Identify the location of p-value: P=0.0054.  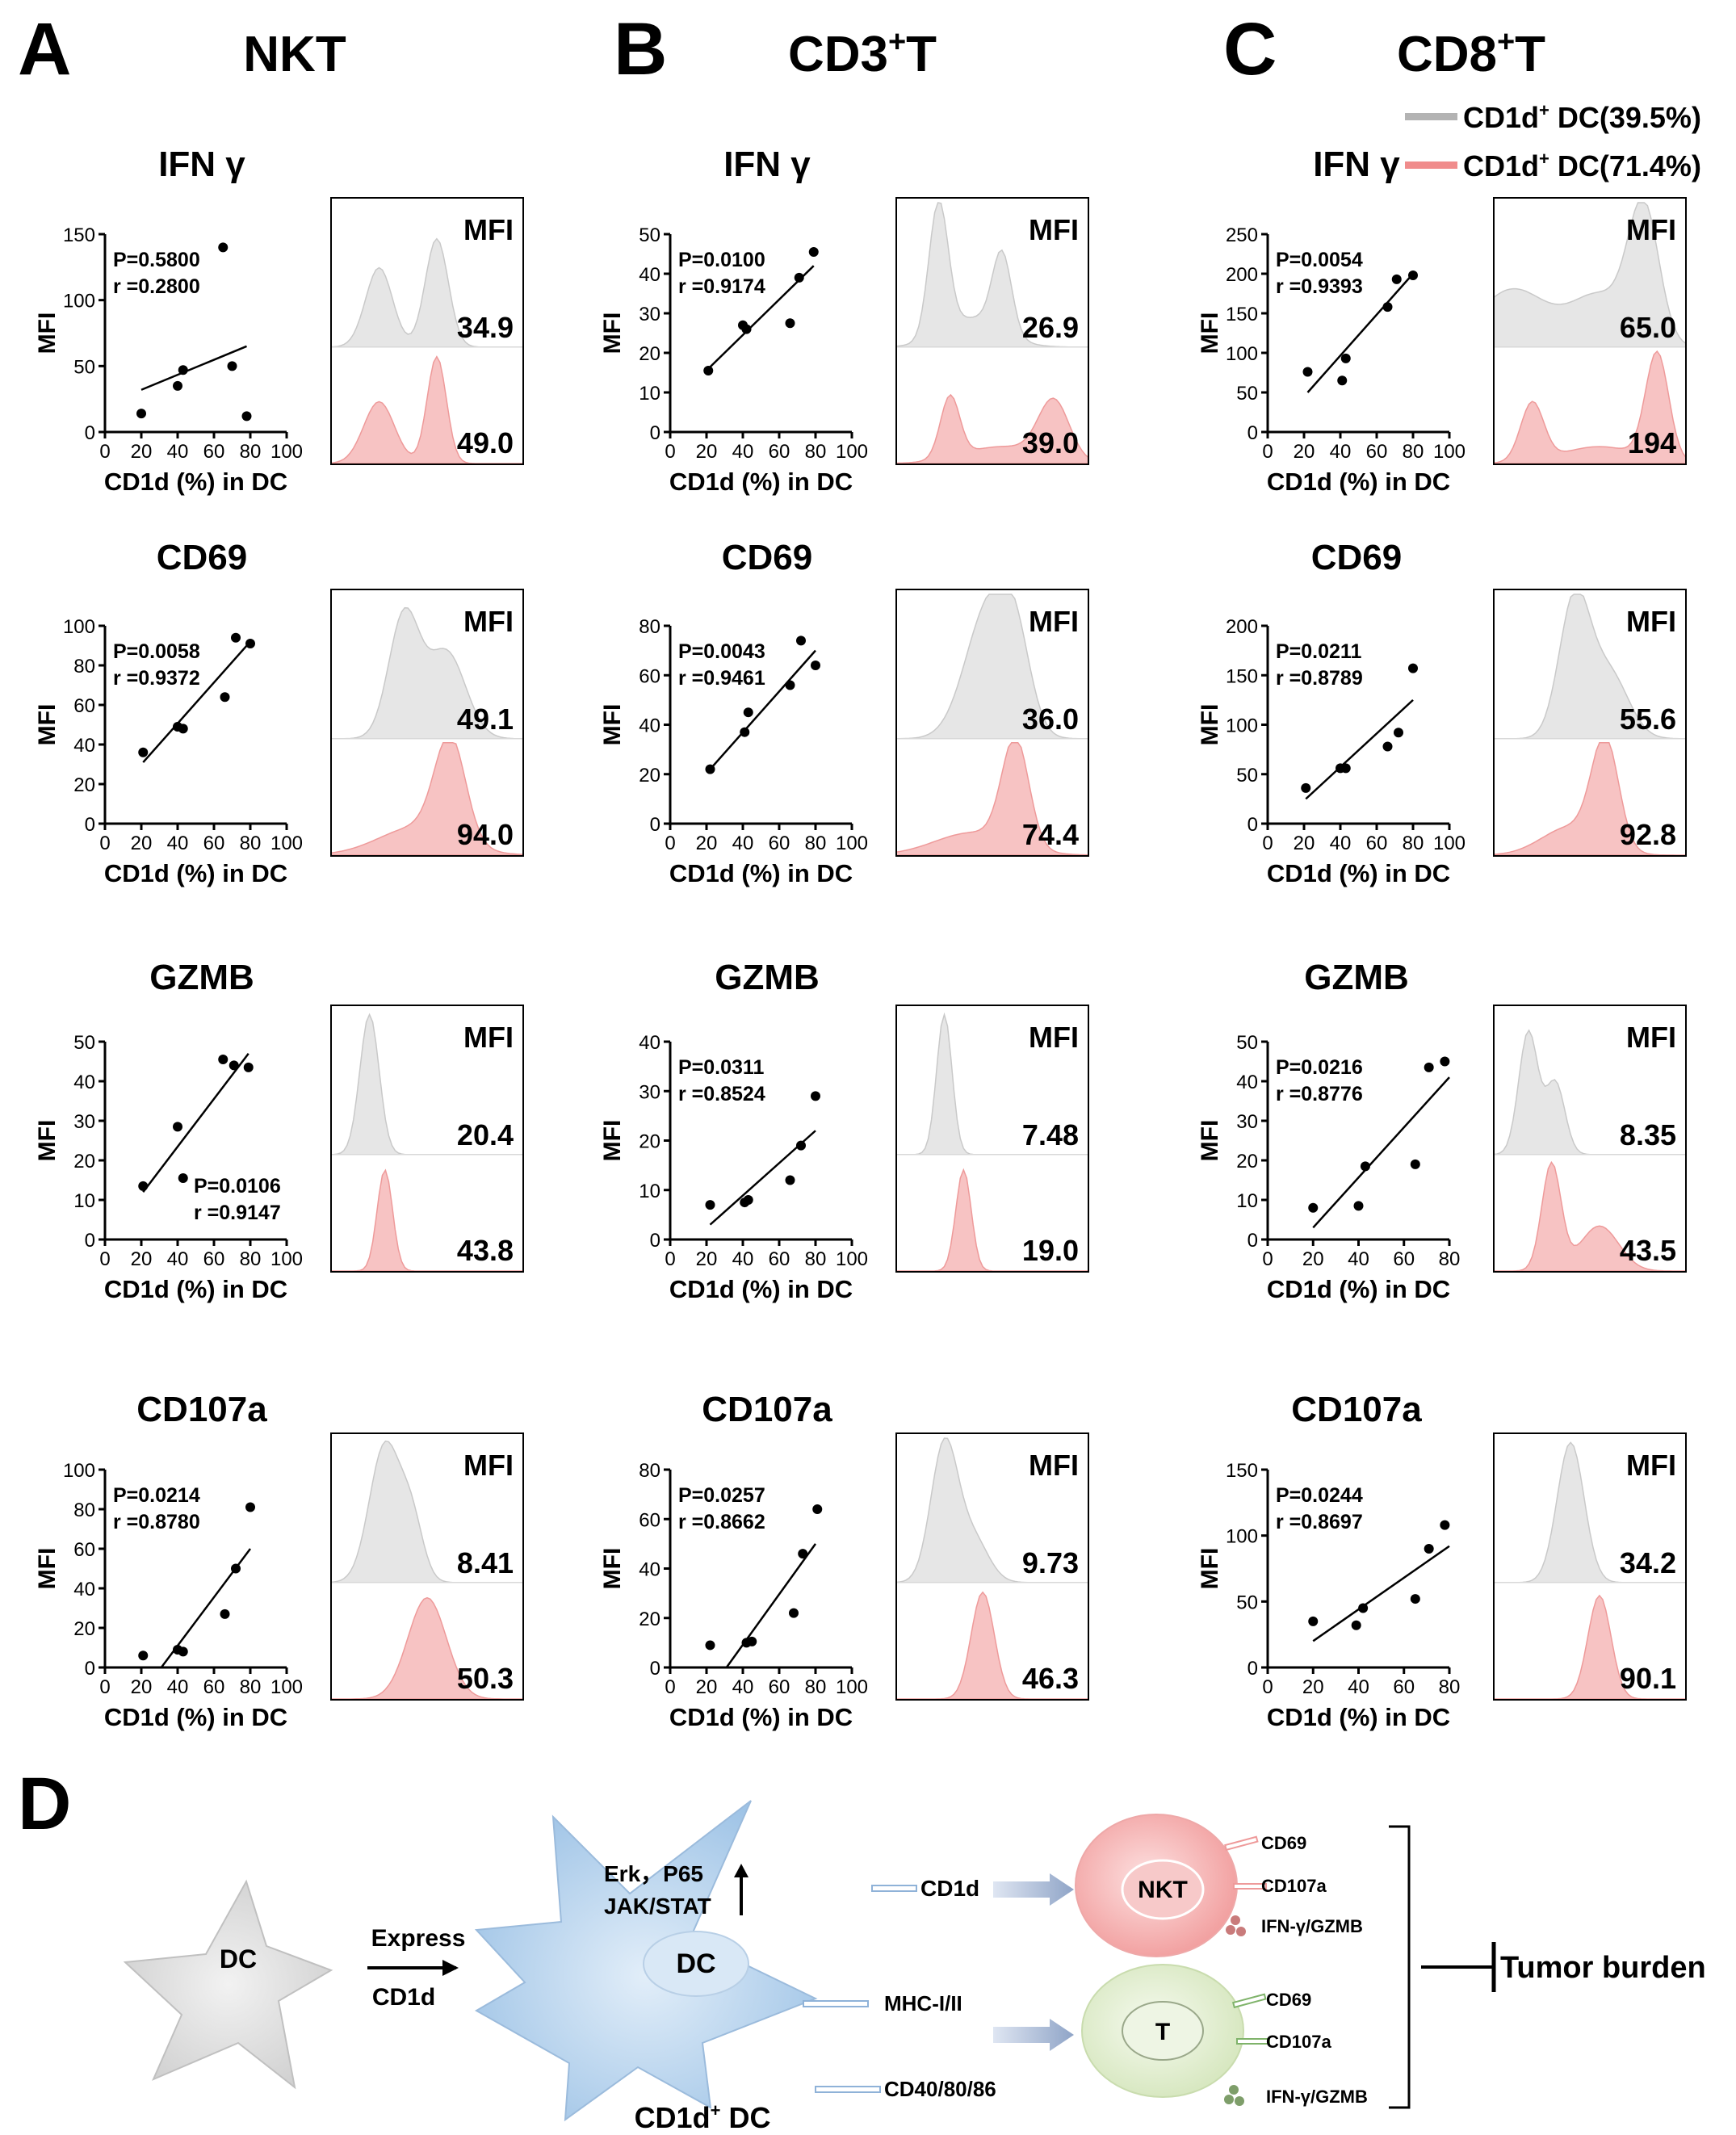
(1319, 260).